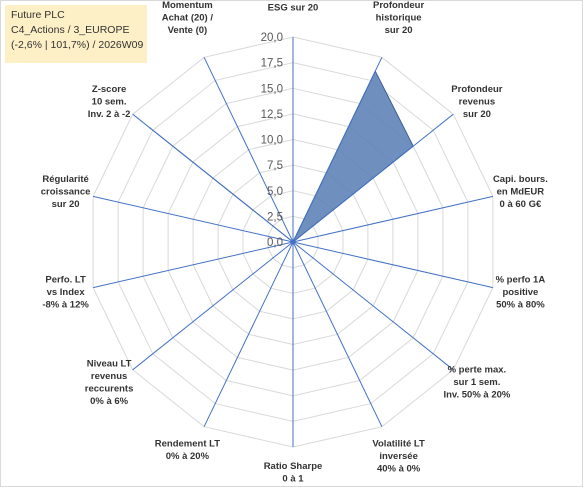 The width and height of the screenshot is (583, 487). What do you see at coordinates (109, 102) in the screenshot?
I see `axis-label: Z-score 10 sem. Inv. 2 à -2` at bounding box center [109, 102].